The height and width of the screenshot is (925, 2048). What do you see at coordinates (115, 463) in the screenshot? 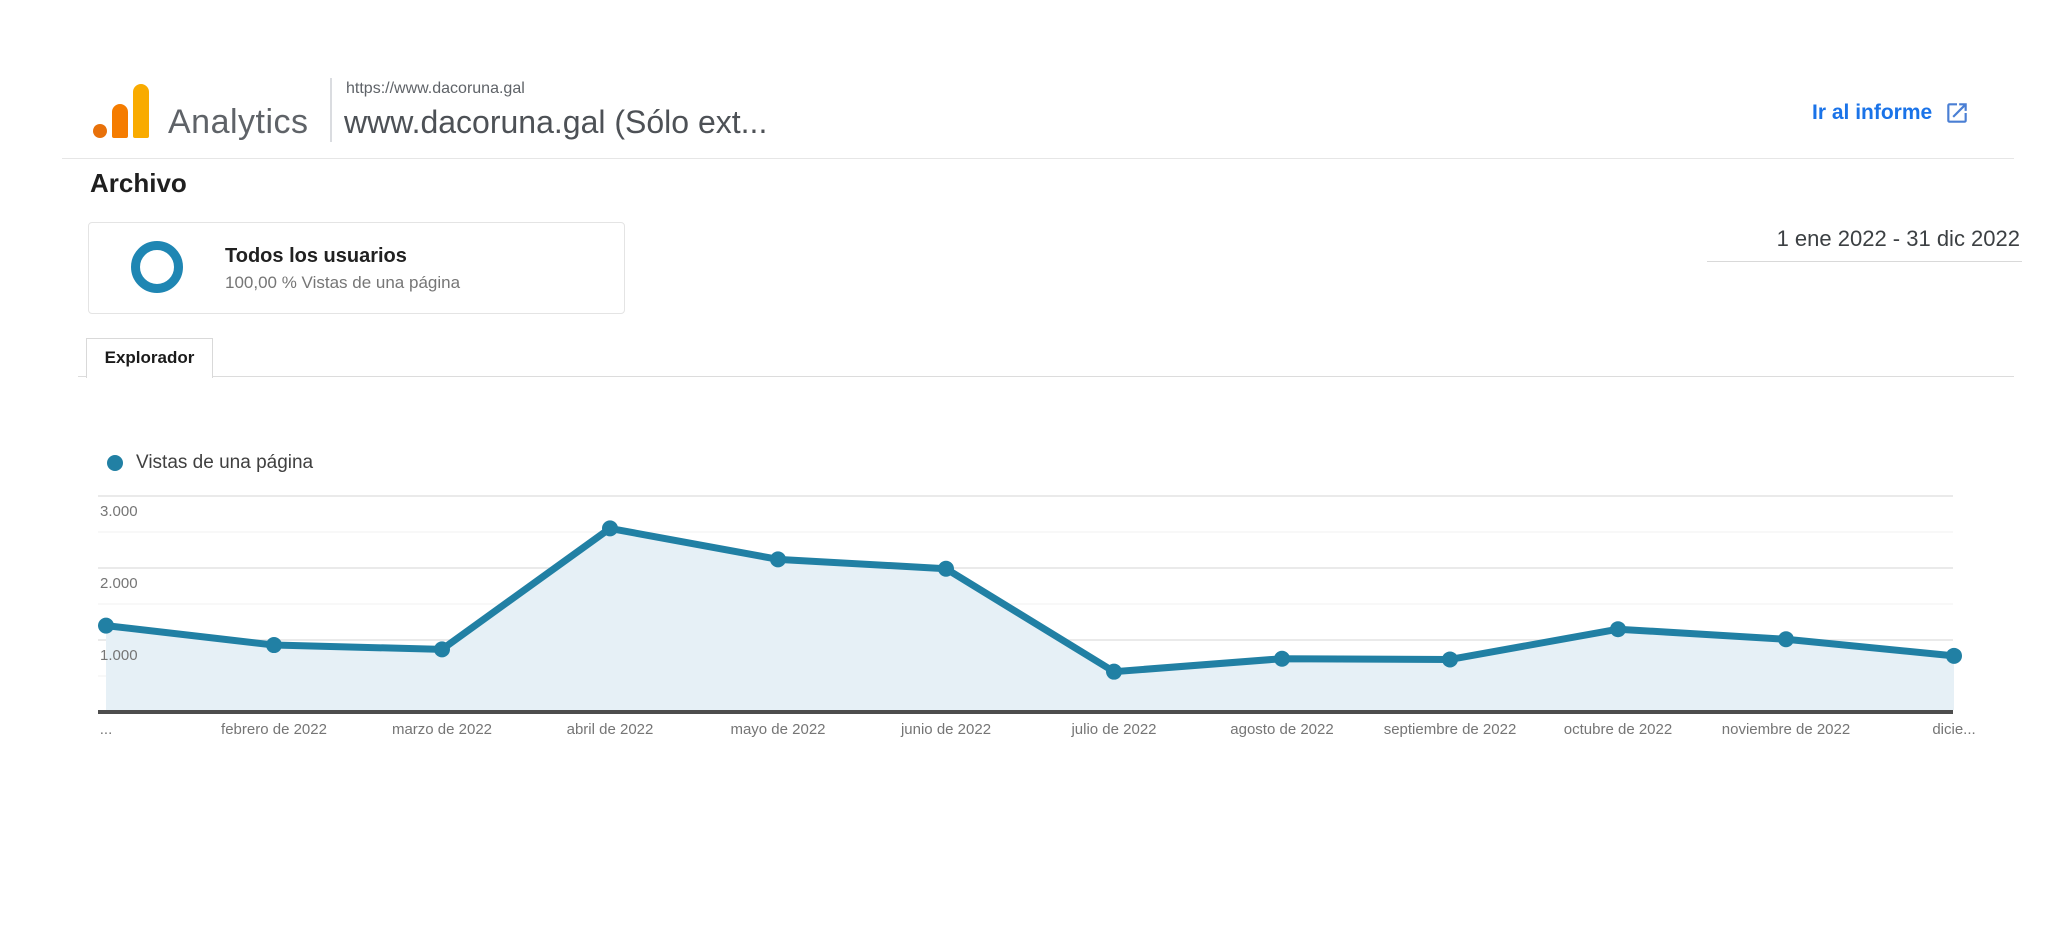
I see `legend-dot-icon` at bounding box center [115, 463].